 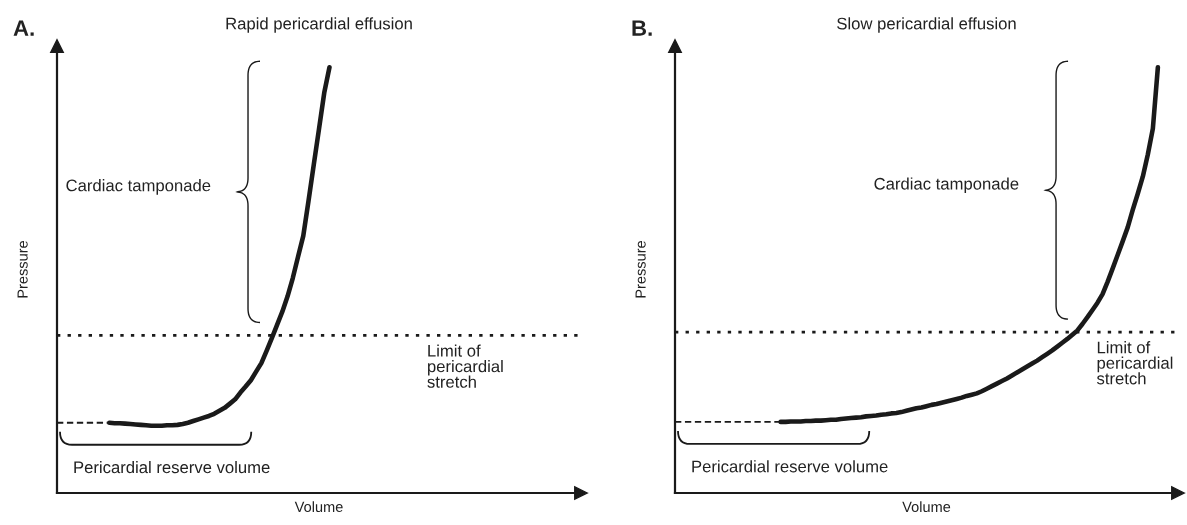 What do you see at coordinates (642, 28) in the screenshot?
I see `text: B.` at bounding box center [642, 28].